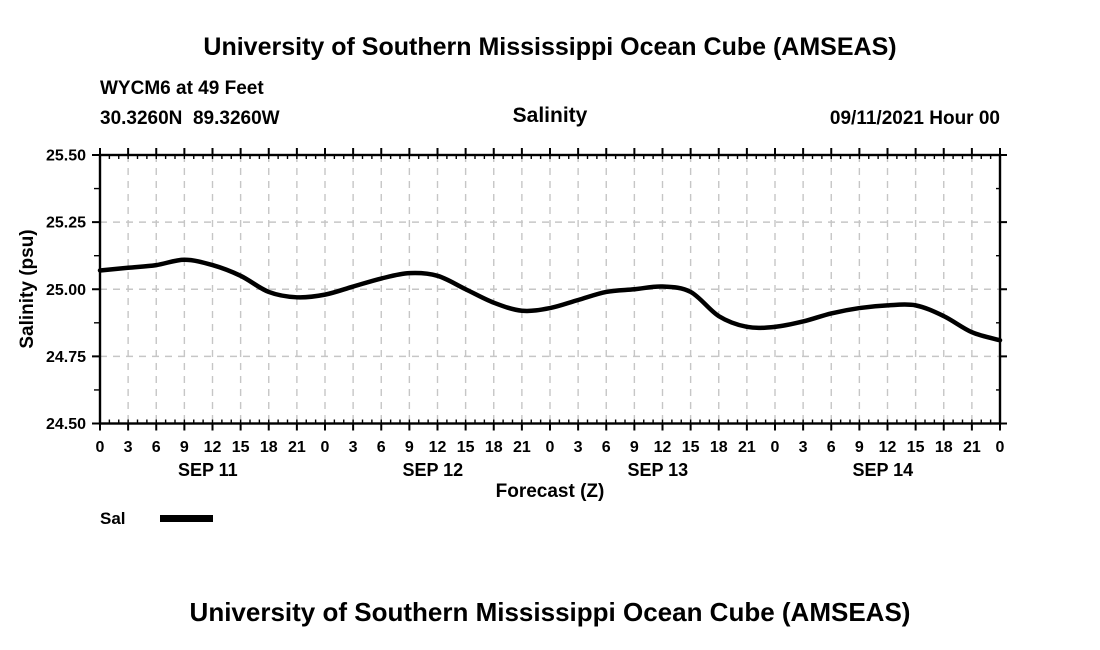 The height and width of the screenshot is (650, 1100). What do you see at coordinates (208, 470) in the screenshot?
I see `day-label: SEP 11` at bounding box center [208, 470].